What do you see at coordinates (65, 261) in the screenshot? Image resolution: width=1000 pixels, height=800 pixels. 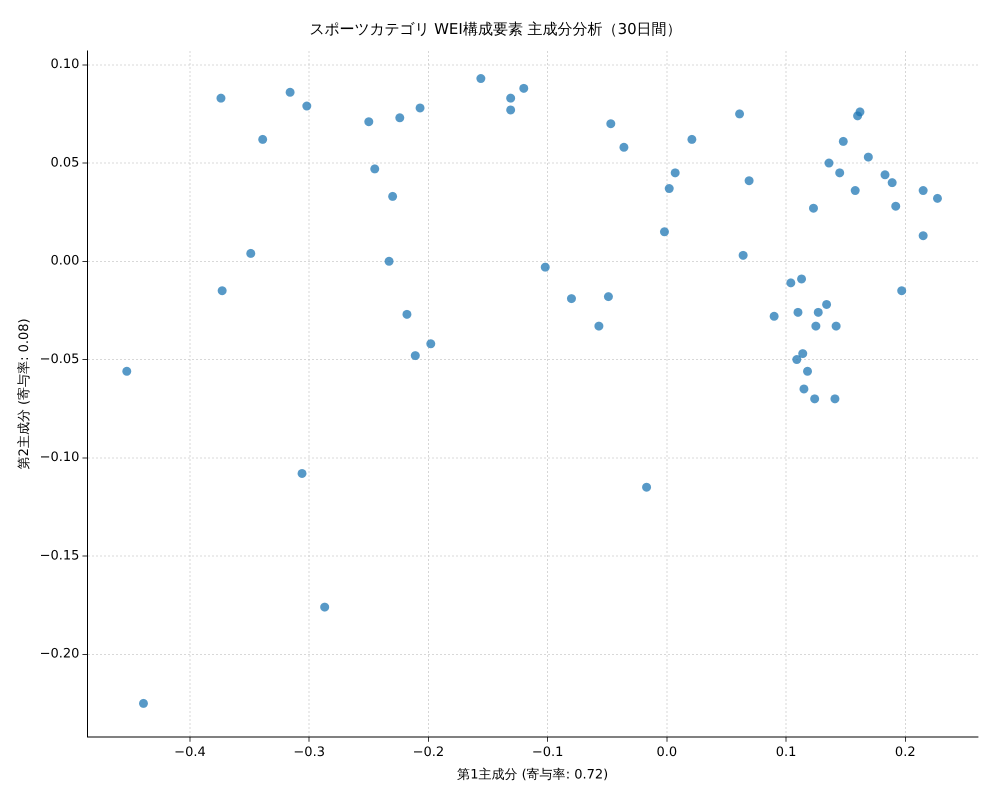 I see `y-tick-label: 0.00` at bounding box center [65, 261].